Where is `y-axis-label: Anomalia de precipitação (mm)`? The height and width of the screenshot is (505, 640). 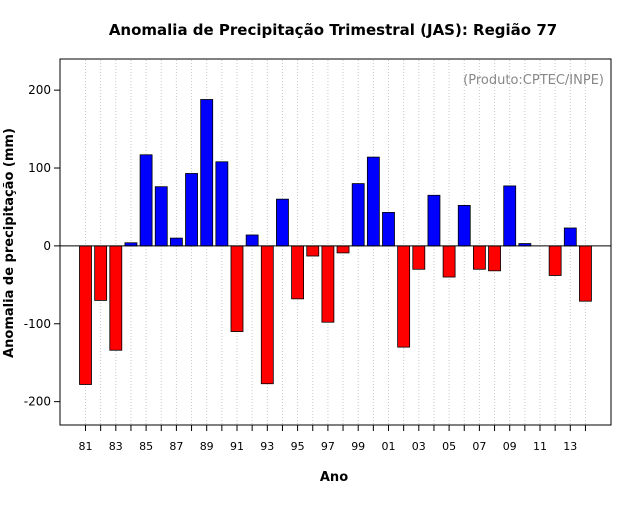 y-axis-label: Anomalia de precipitação (mm) is located at coordinates (9, 243).